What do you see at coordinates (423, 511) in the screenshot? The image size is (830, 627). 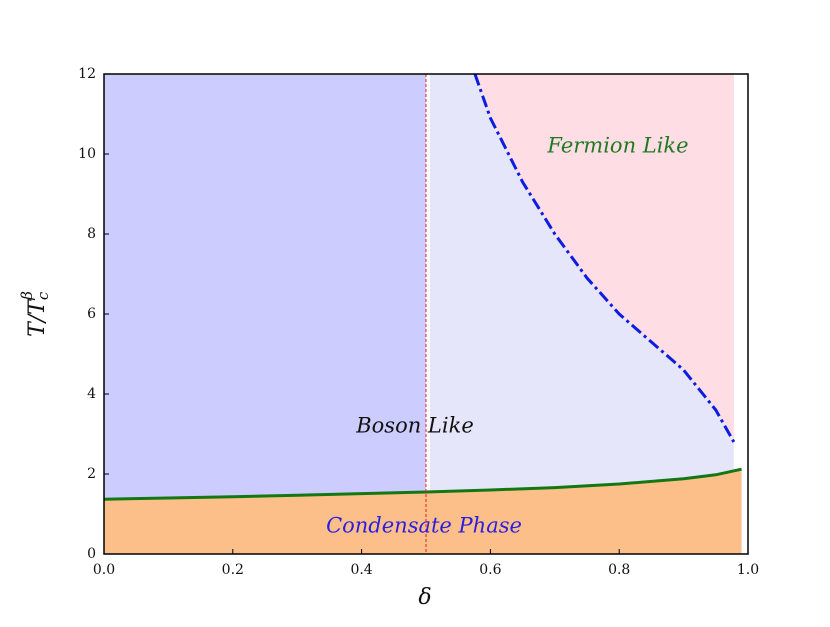 I see `condensate-region` at bounding box center [423, 511].